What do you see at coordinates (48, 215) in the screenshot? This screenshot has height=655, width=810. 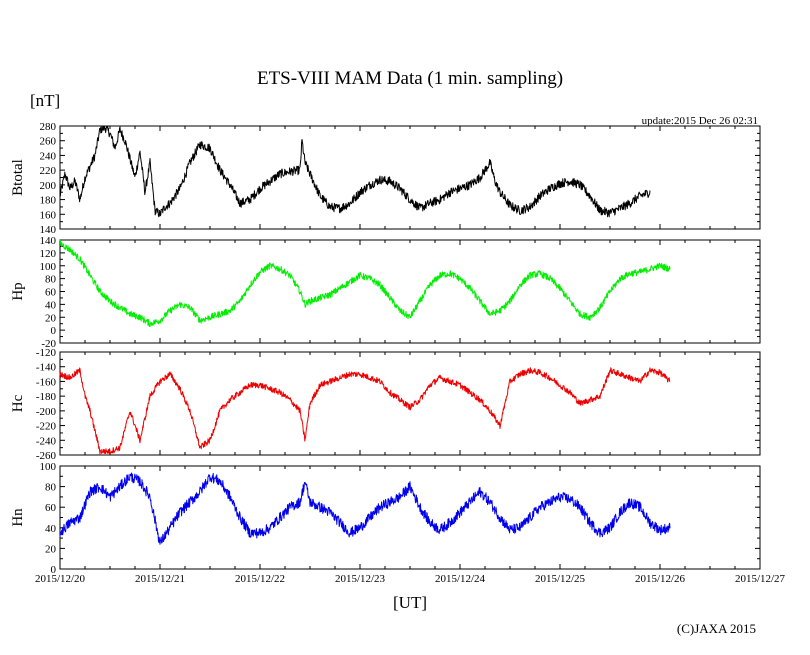 I see `y-tick-label: 160` at bounding box center [48, 215].